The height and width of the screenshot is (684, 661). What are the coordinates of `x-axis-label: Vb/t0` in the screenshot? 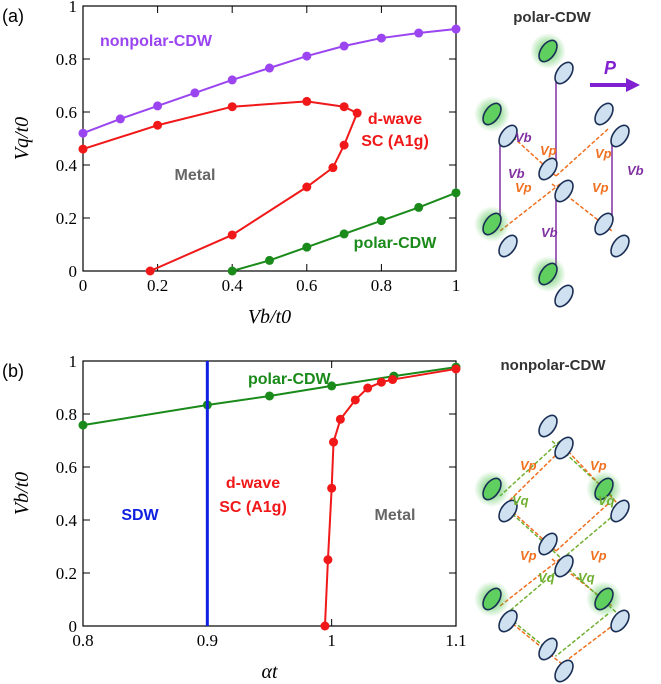 It's located at (269, 317).